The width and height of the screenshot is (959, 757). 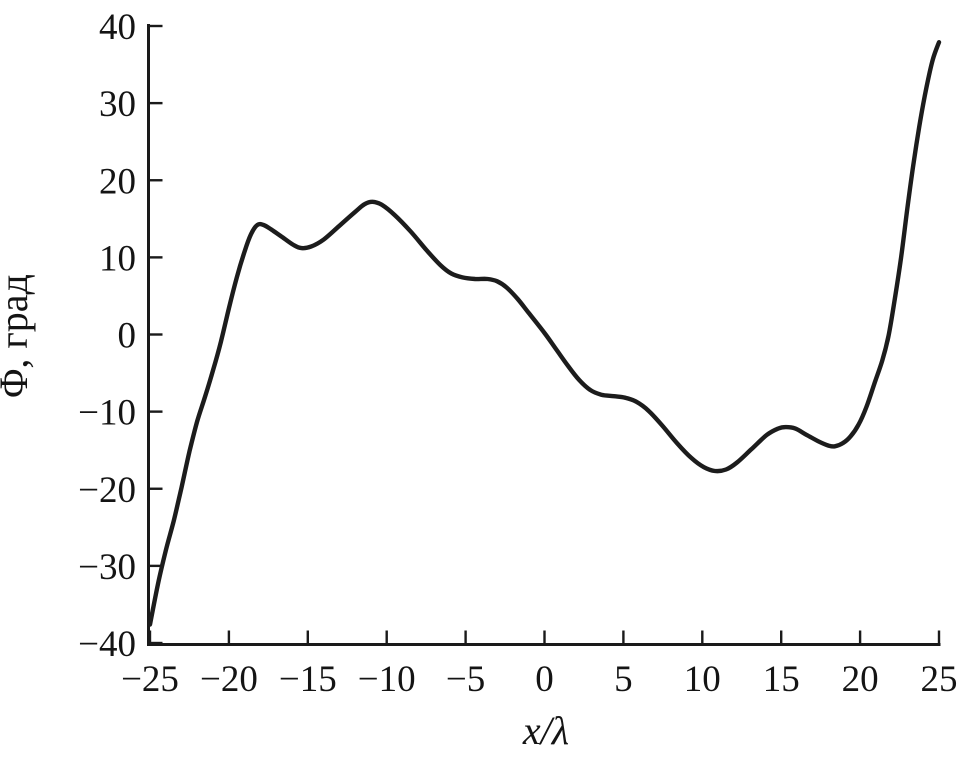 I want to click on x-tick-label: −15, so click(x=308, y=679).